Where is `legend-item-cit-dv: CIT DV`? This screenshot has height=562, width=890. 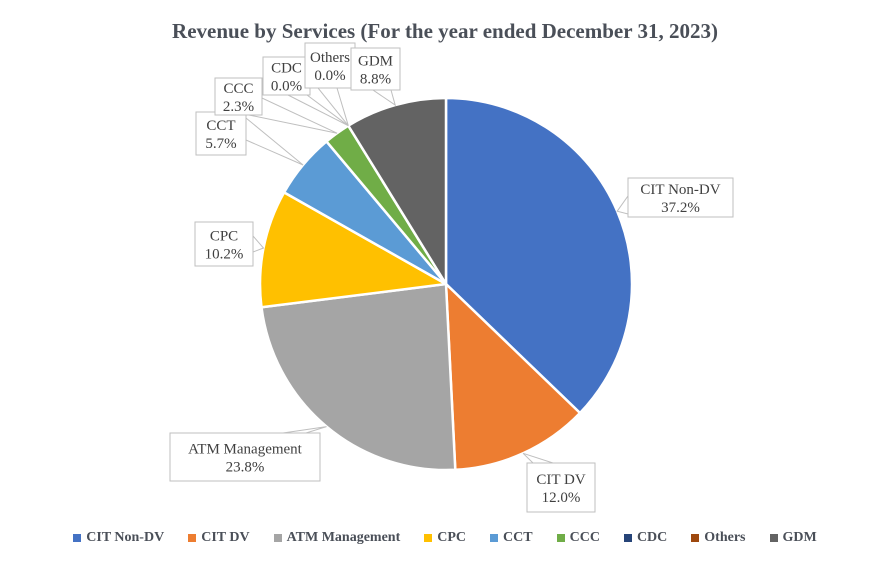
legend-item-cit-dv: CIT DV is located at coordinates (219, 538).